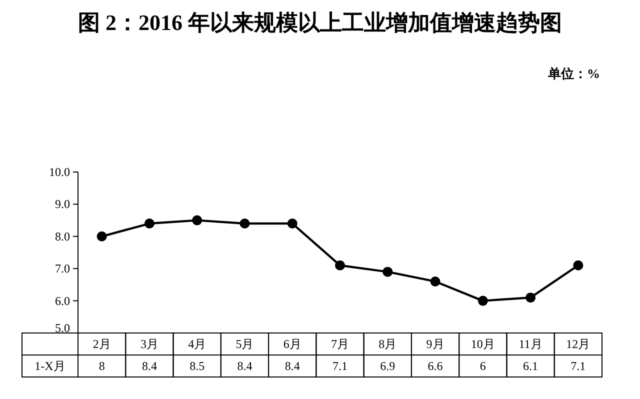 This screenshot has width=640, height=399. Describe the element at coordinates (435, 366) in the screenshot. I see `data-label: 6.6` at that location.